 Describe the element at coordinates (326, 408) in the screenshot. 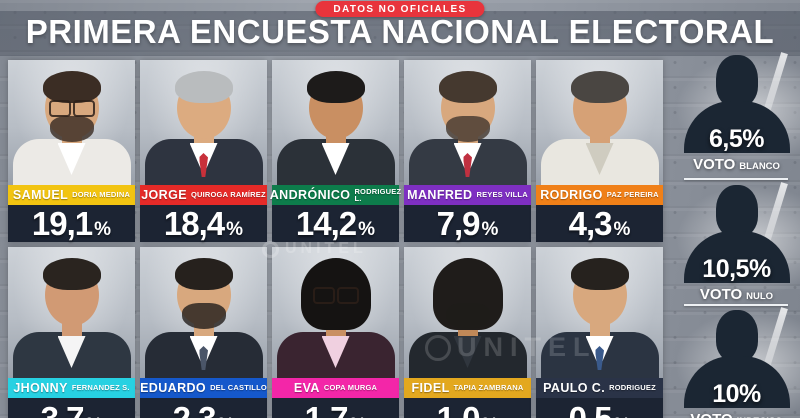

I see `percentage-value: 1,7` at that location.